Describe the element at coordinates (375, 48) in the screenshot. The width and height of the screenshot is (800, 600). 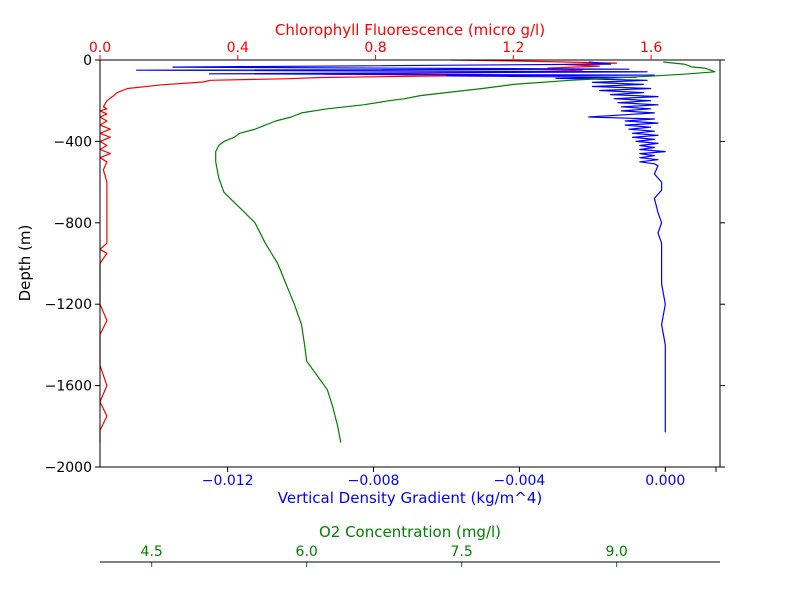
I see `top-tick-label: 0.8` at that location.